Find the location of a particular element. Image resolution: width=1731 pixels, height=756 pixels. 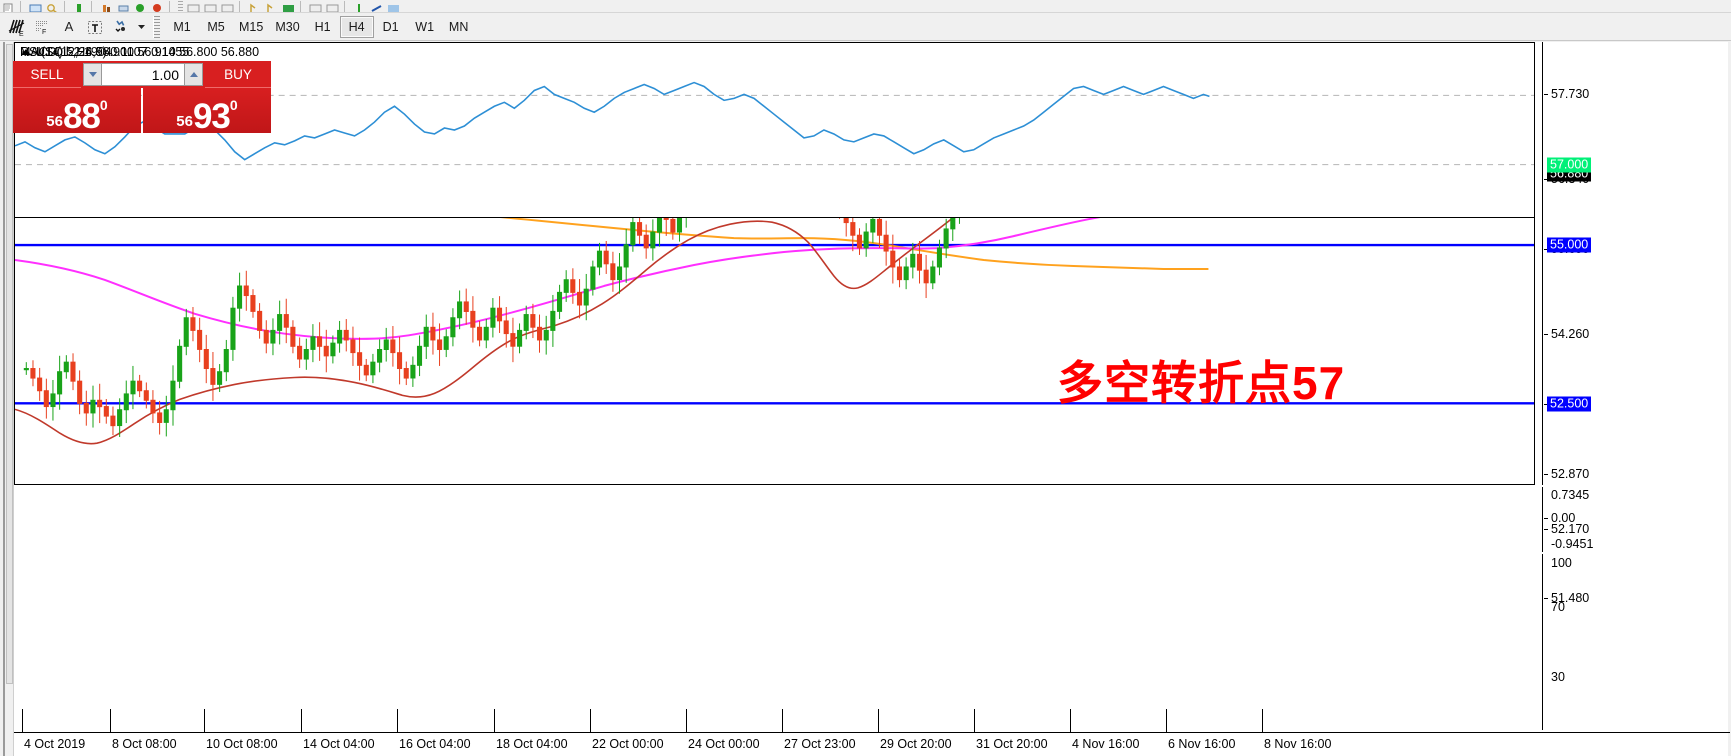

macd-scale: 0.7345 0.00 -0.9451 is located at coordinates (1637, 519).